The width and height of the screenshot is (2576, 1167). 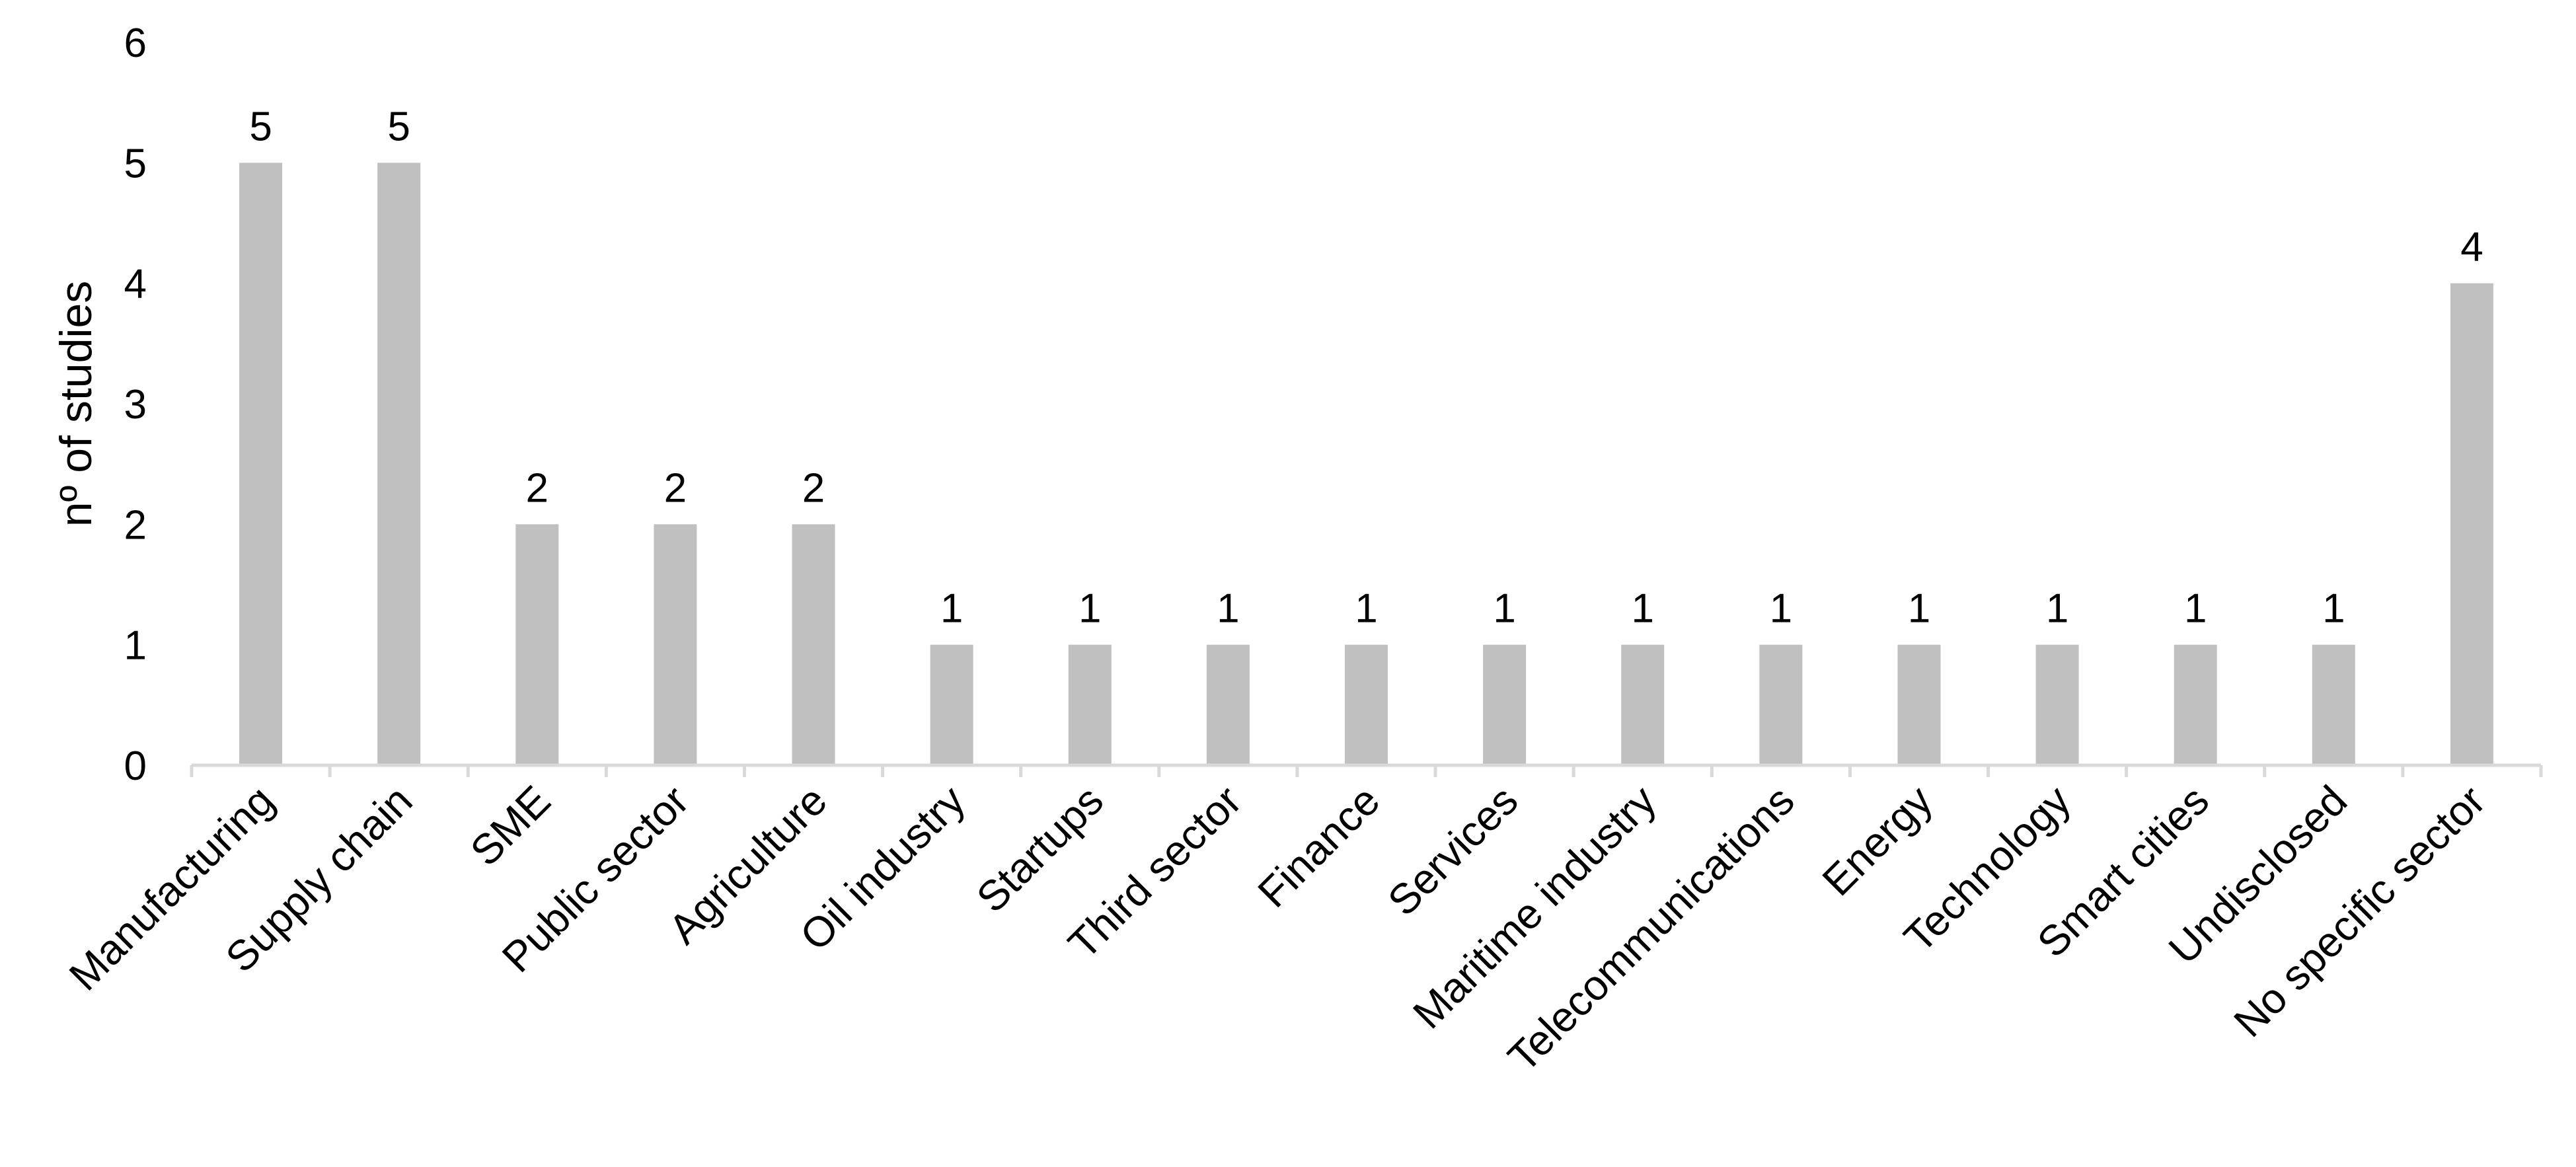 What do you see at coordinates (511, 825) in the screenshot?
I see `x-category-label: SME` at bounding box center [511, 825].